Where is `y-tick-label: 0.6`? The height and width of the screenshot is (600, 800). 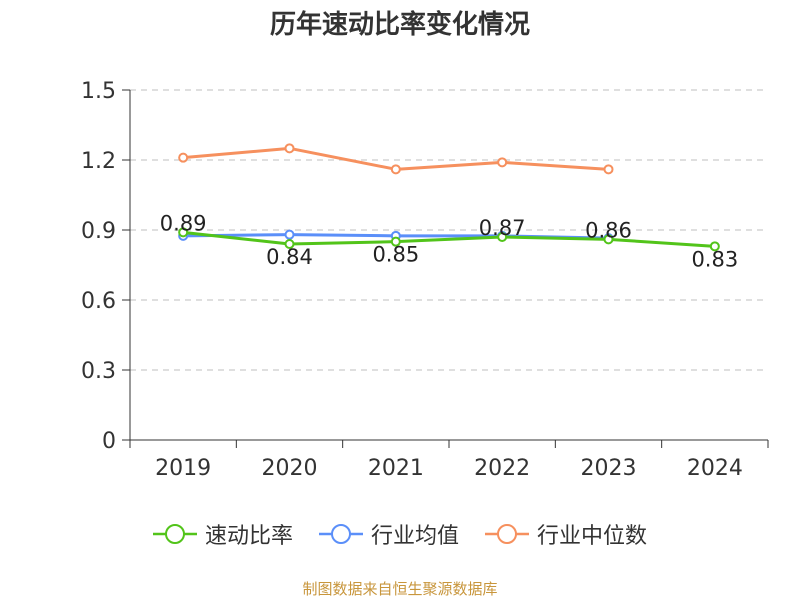
y-tick-label: 0.6 is located at coordinates (98, 301).